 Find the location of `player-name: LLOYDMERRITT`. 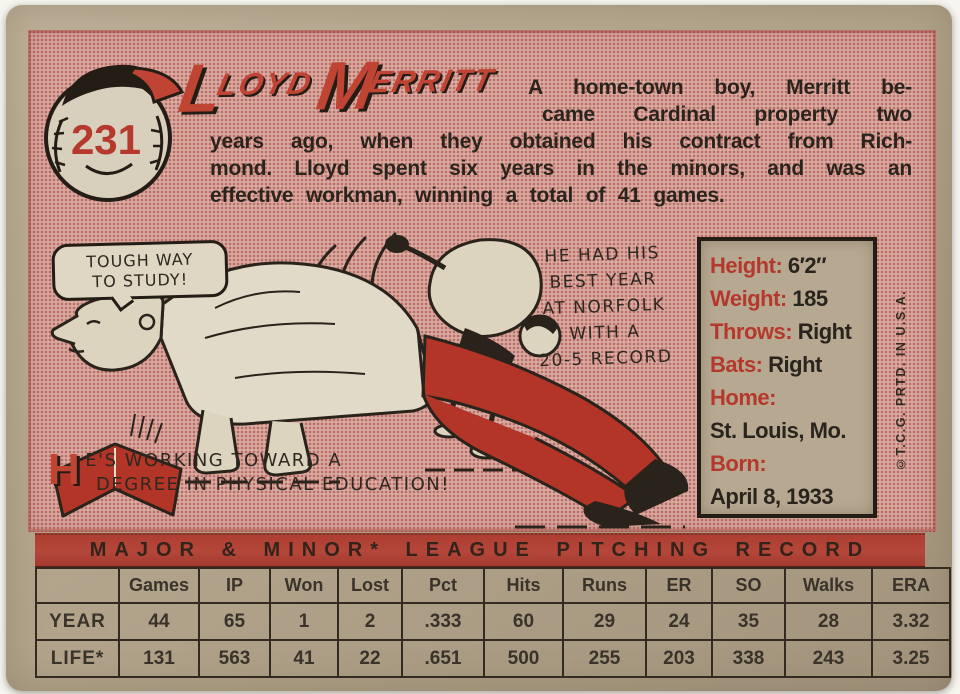

player-name: LLOYDMERRITT is located at coordinates (337, 87).